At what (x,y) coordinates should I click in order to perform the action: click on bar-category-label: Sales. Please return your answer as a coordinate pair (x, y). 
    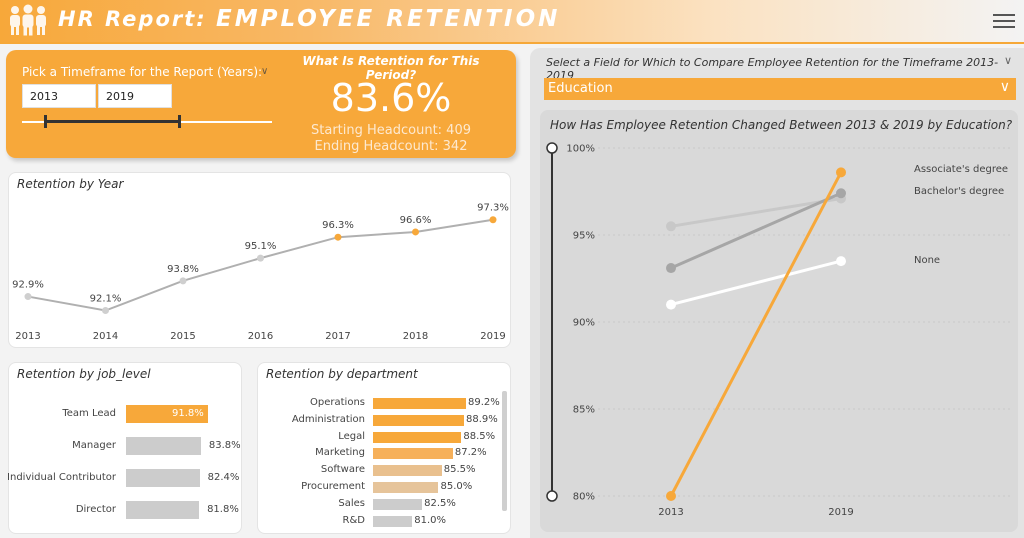
    Looking at the image, I should click on (351, 503).